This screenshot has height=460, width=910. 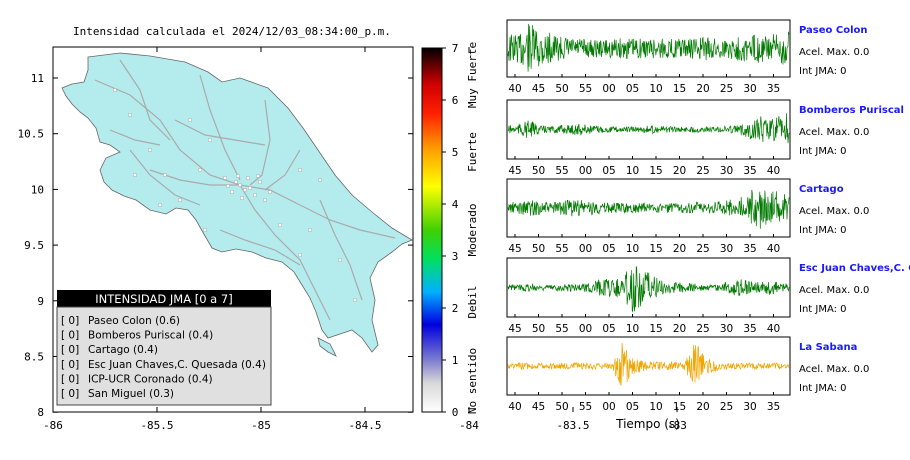 What do you see at coordinates (702, 407) in the screenshot?
I see `time-tick-label: 20` at bounding box center [702, 407].